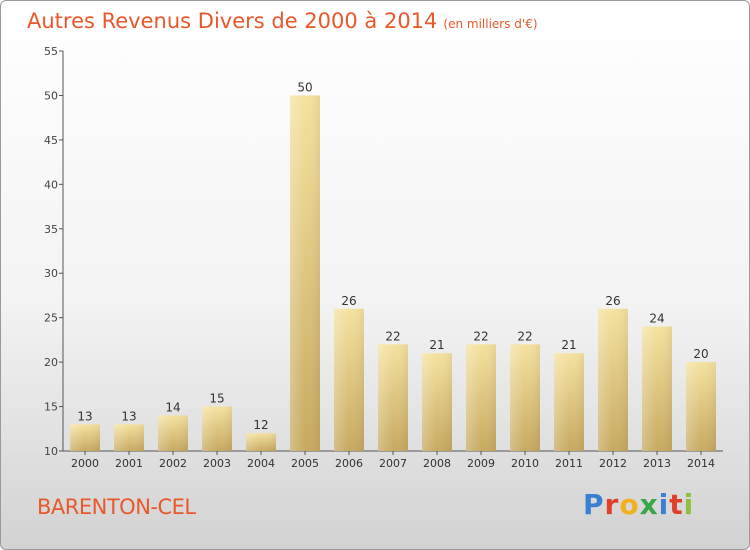 This screenshot has height=550, width=750. I want to click on y-tick-label: 40, so click(51, 184).